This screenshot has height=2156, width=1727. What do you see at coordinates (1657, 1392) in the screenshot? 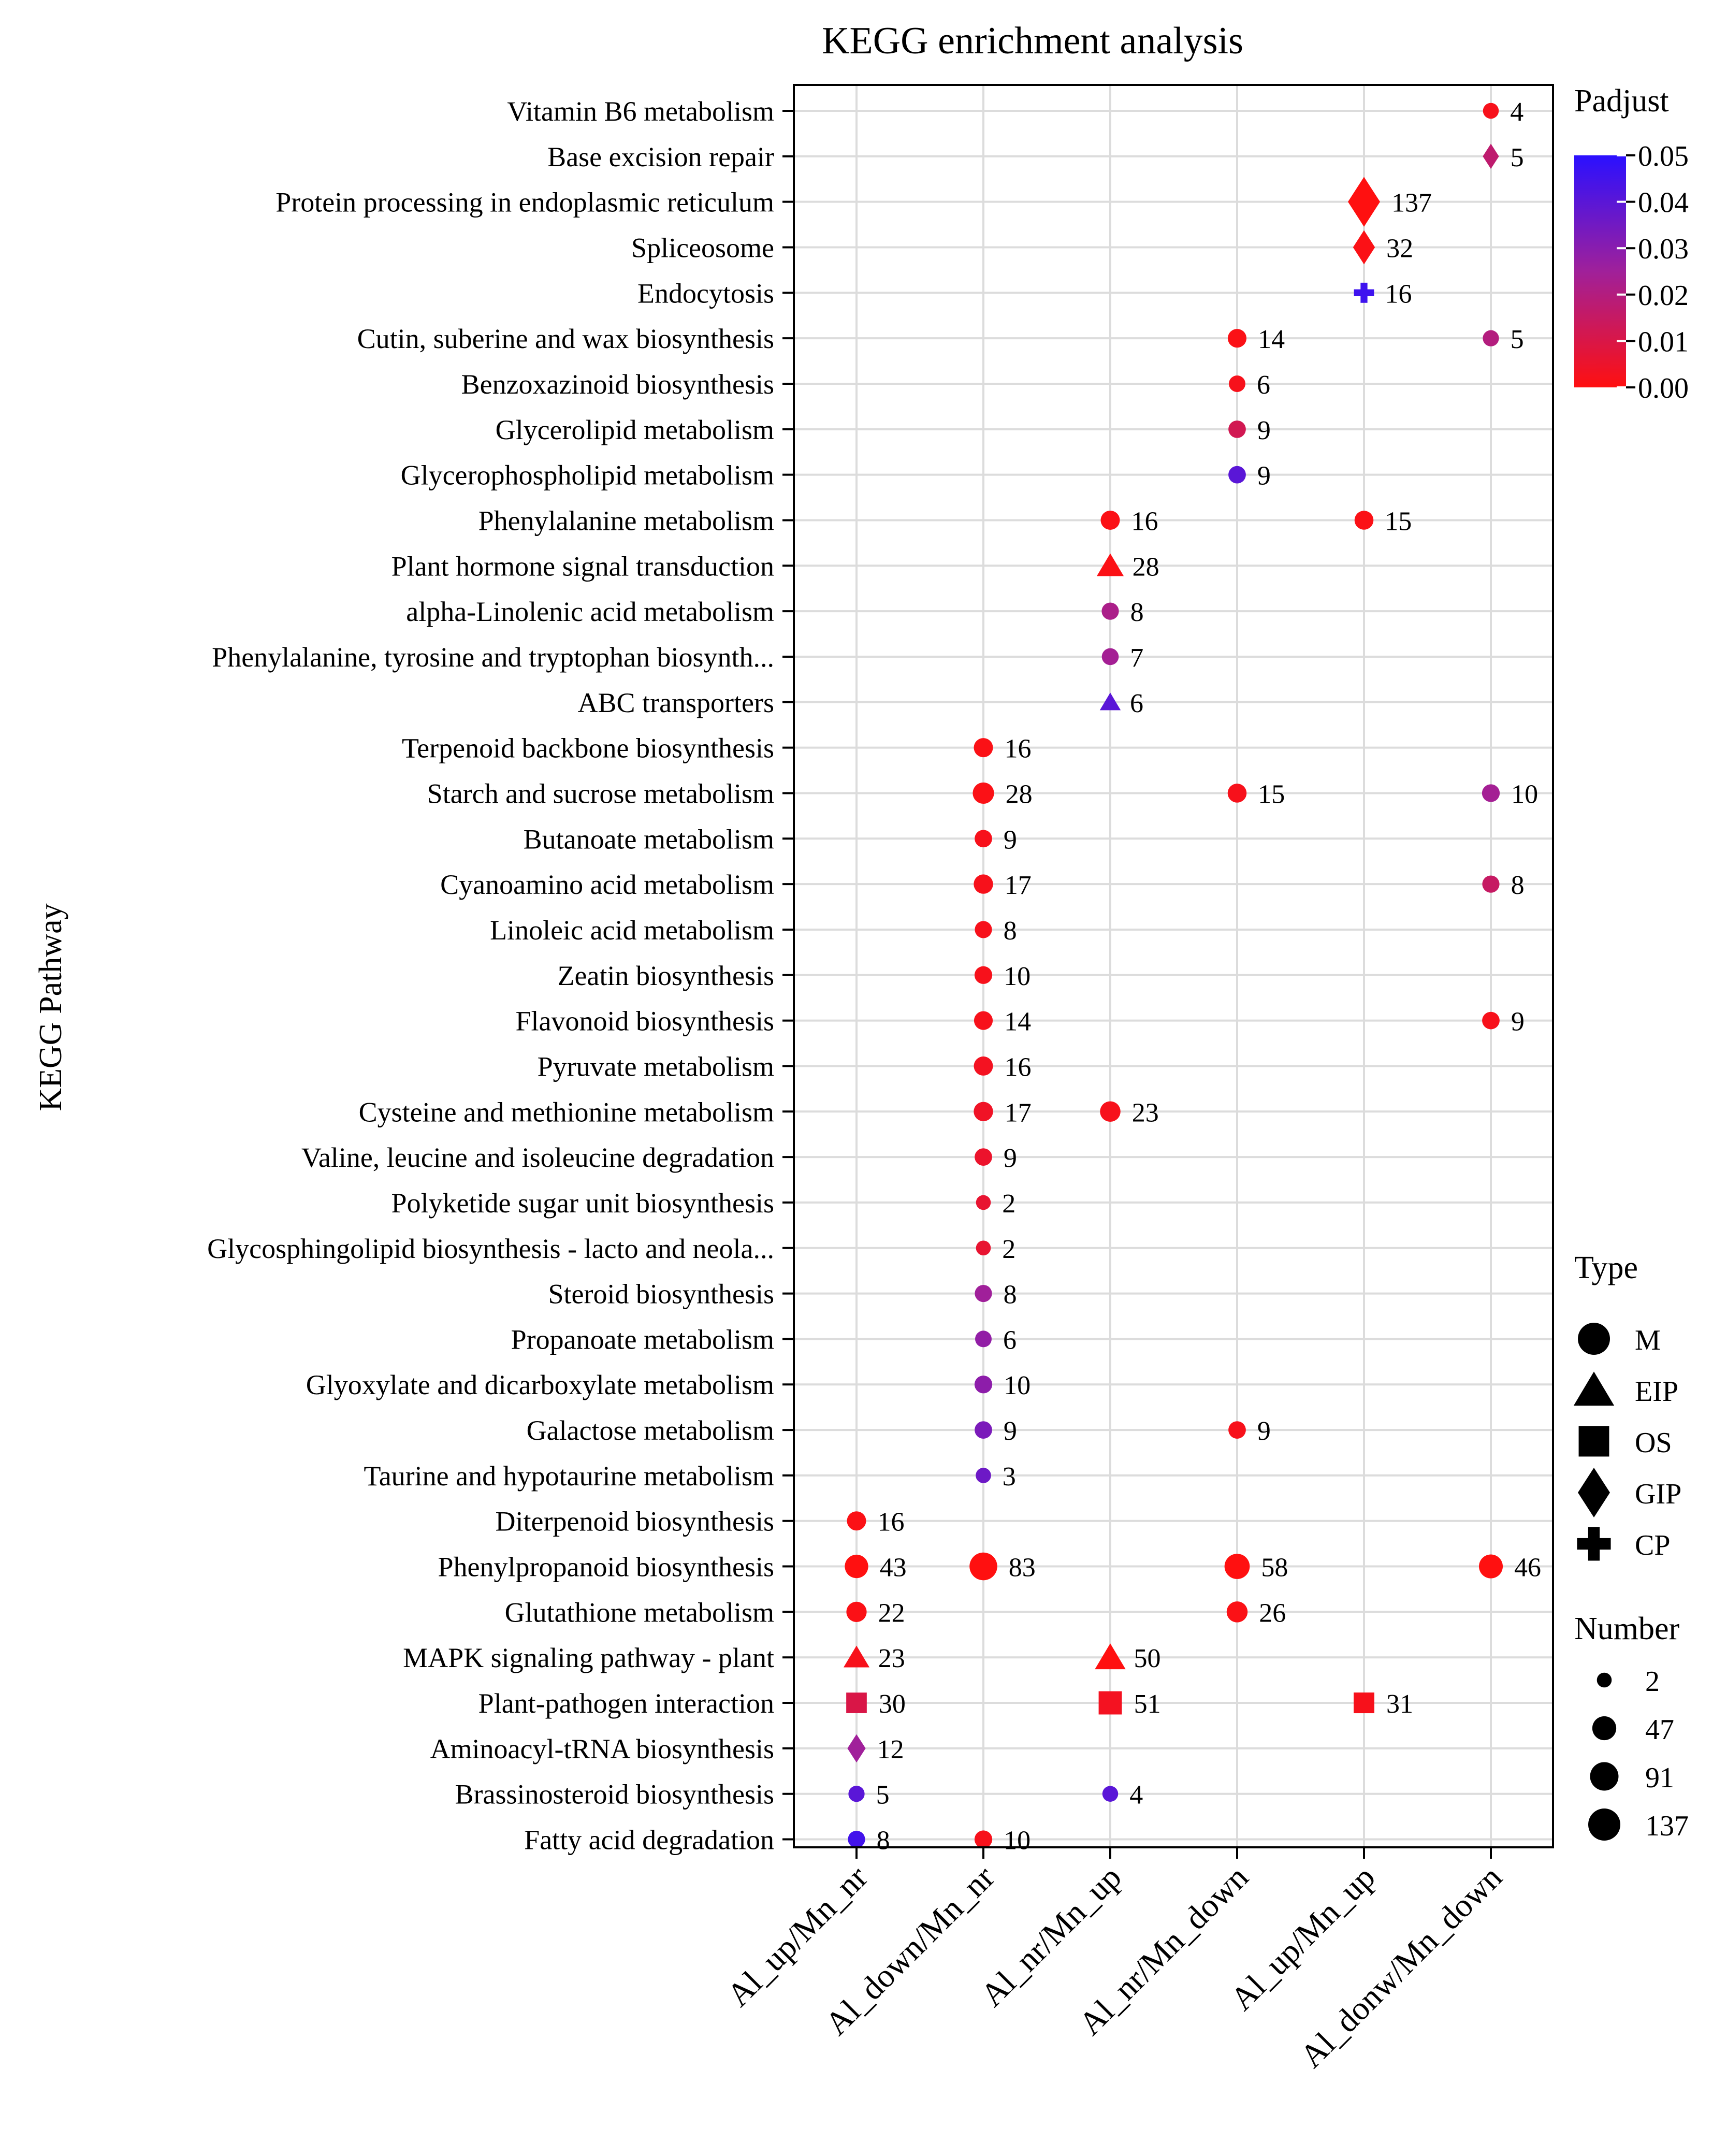
I see `type-legend-label: EIP` at bounding box center [1657, 1392].